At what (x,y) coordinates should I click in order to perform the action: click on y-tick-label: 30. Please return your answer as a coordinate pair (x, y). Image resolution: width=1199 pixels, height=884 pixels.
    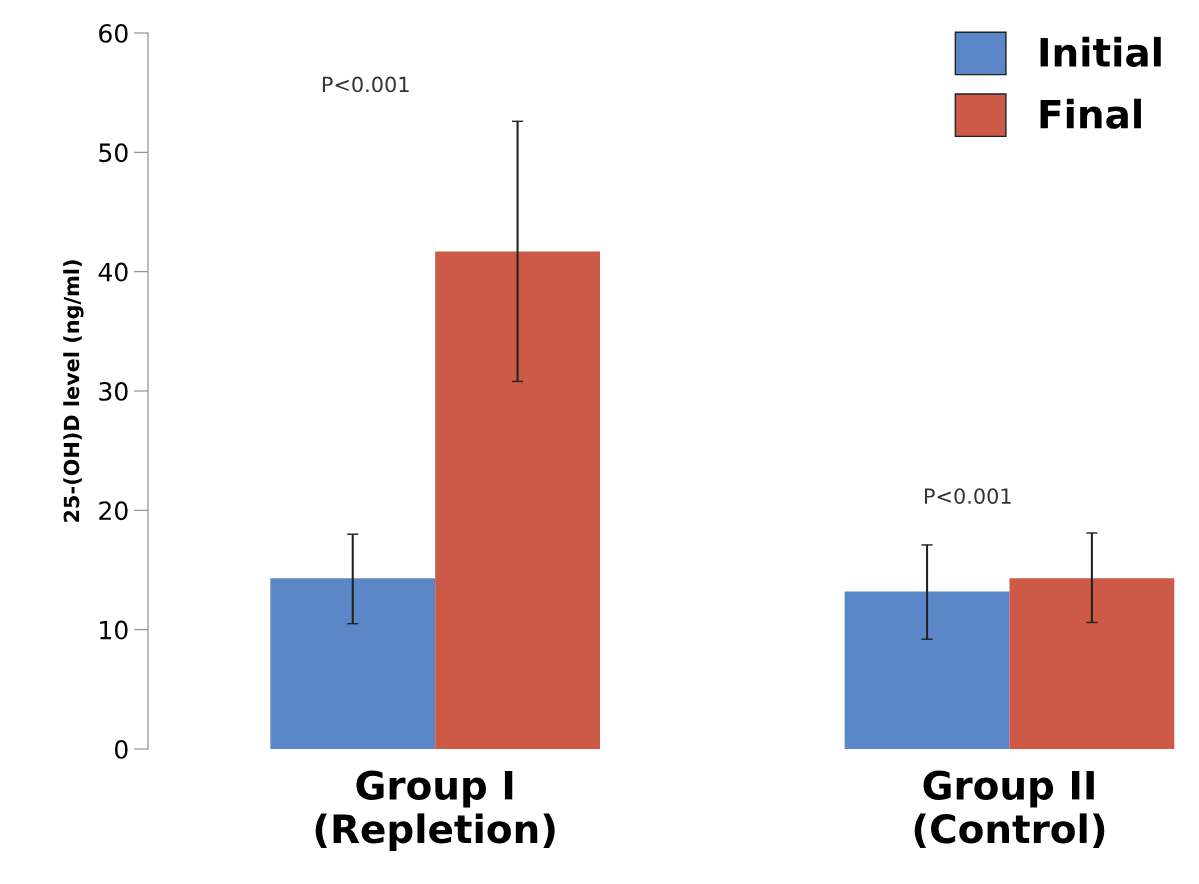
    Looking at the image, I should click on (113, 391).